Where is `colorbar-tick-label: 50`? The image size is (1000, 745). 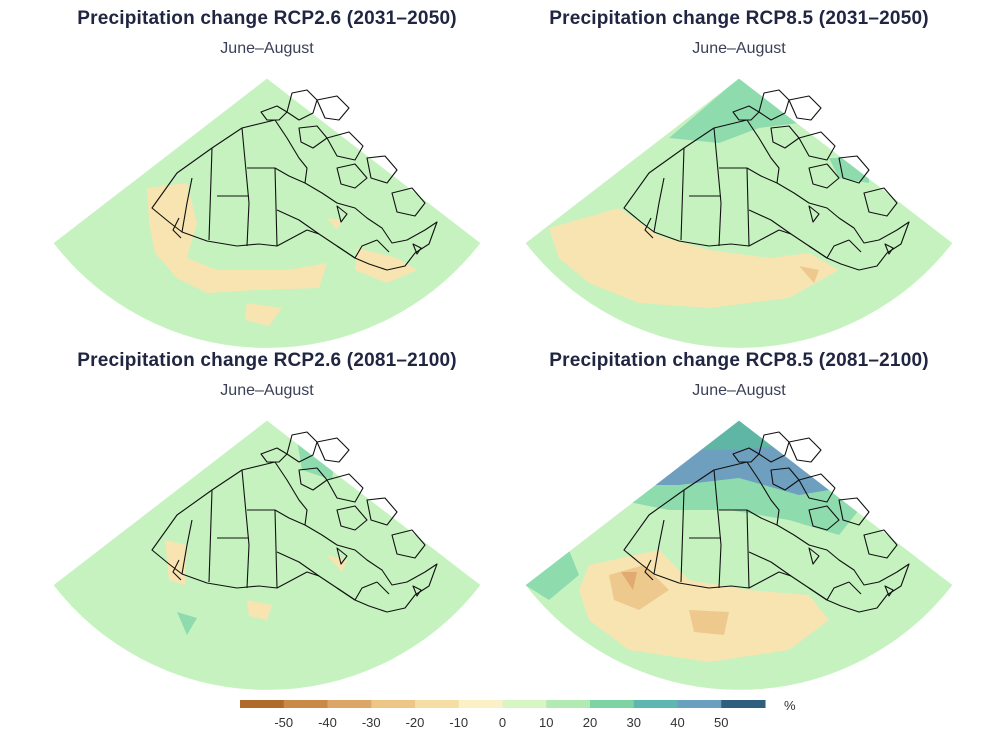 colorbar-tick-label: 50 is located at coordinates (721, 722).